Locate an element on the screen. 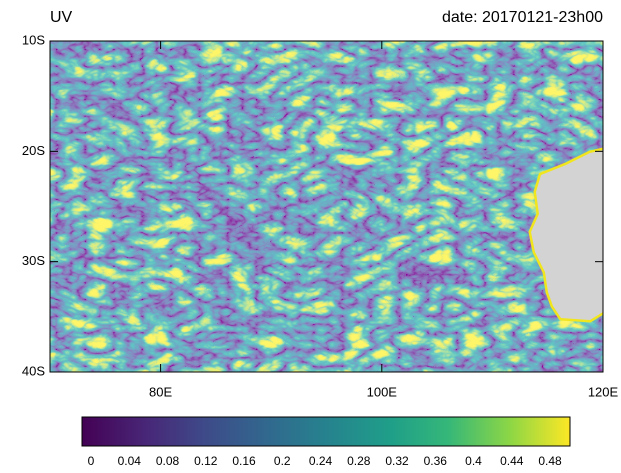  land is located at coordinates (567, 235).